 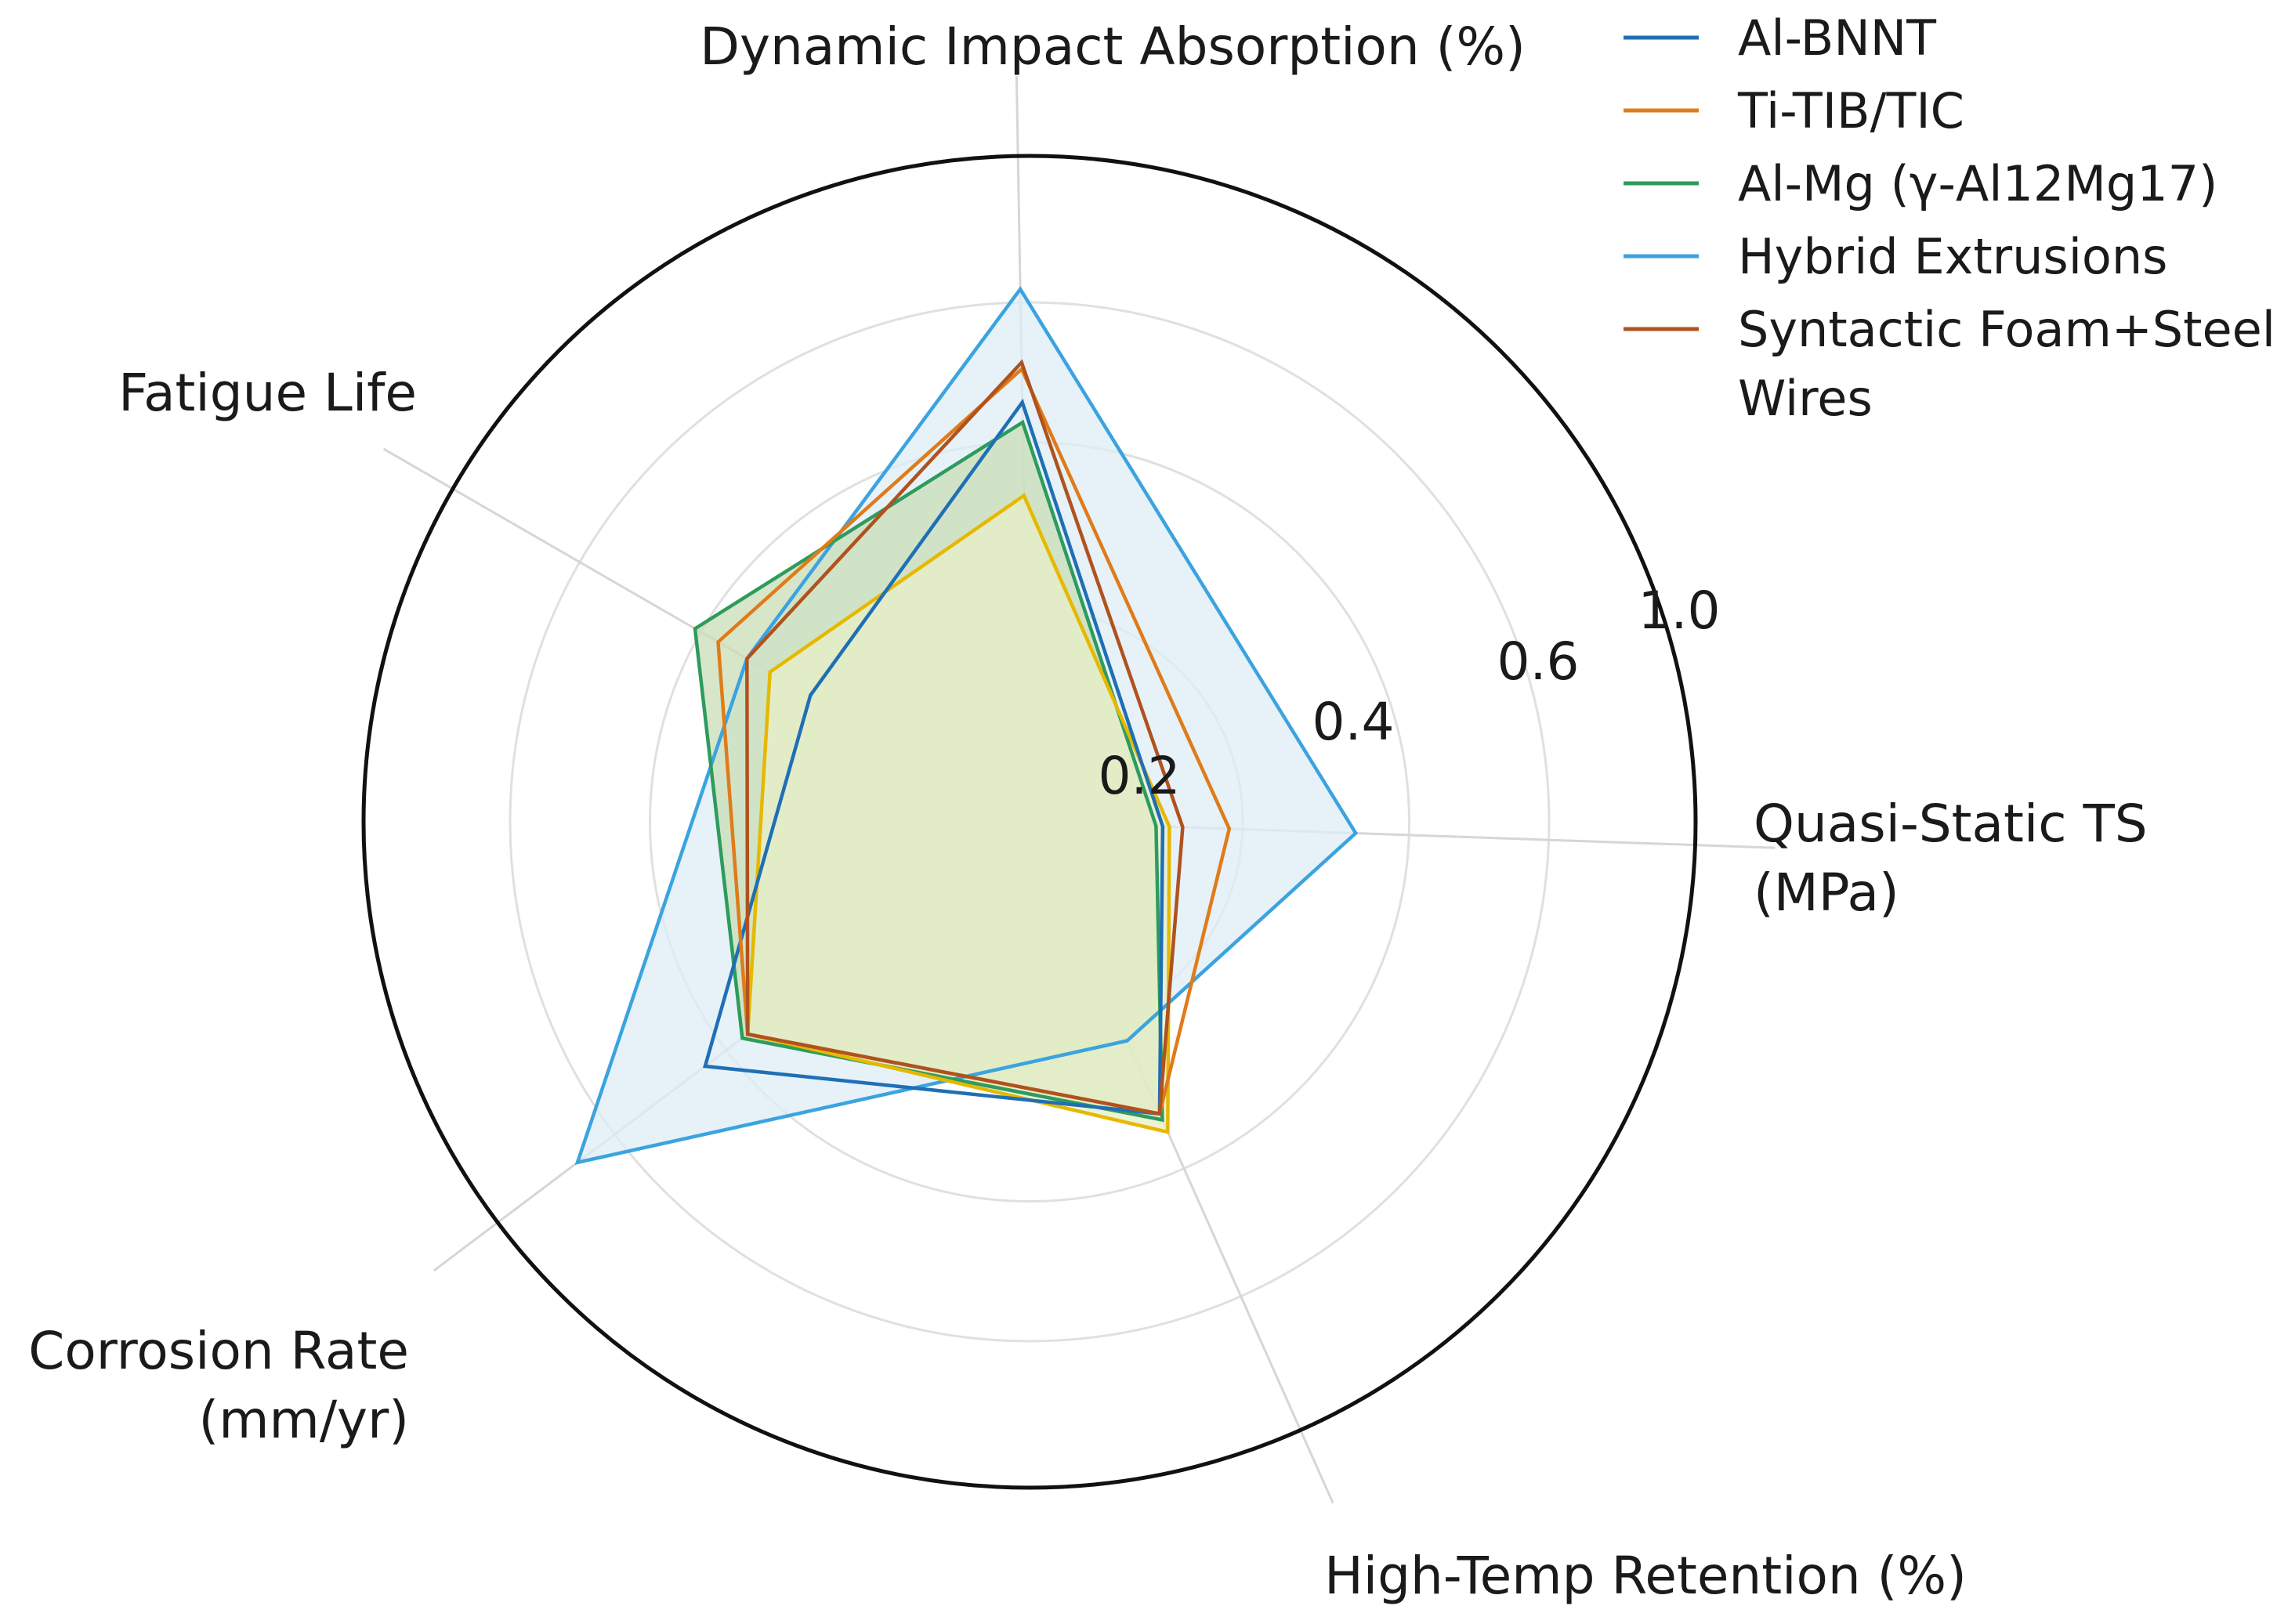 What do you see at coordinates (1850, 110) in the screenshot?
I see `legend-label-ti-tib-tic: Ti-TIB/TIC` at bounding box center [1850, 110].